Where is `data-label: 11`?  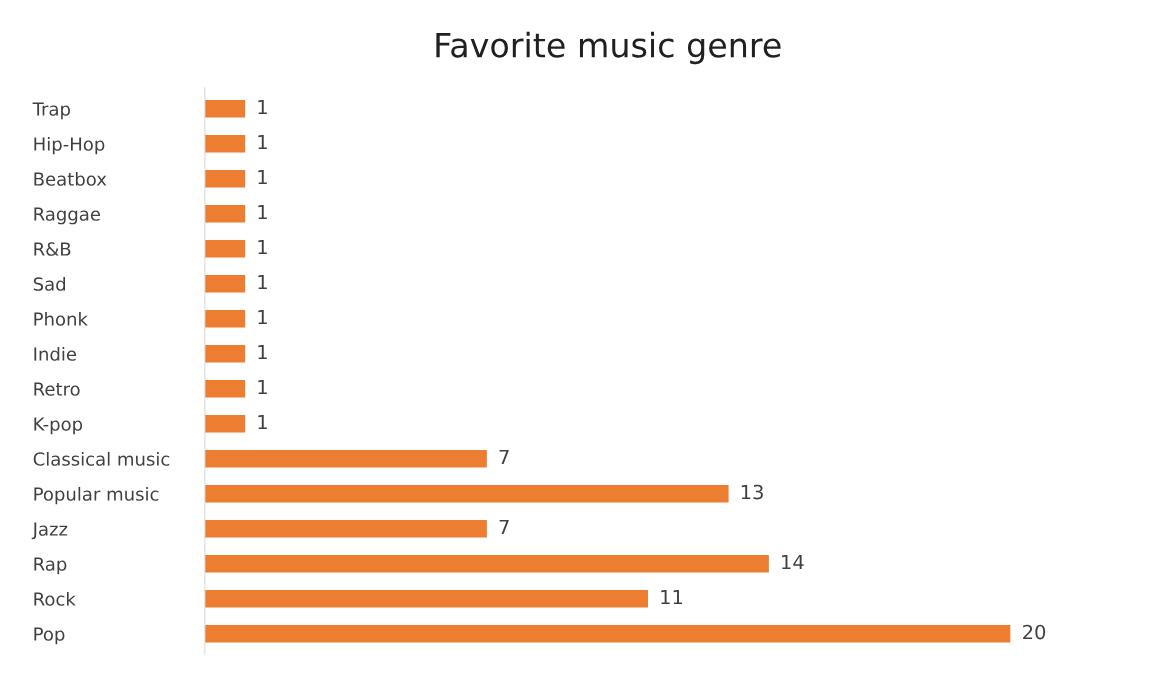
data-label: 11 is located at coordinates (672, 597).